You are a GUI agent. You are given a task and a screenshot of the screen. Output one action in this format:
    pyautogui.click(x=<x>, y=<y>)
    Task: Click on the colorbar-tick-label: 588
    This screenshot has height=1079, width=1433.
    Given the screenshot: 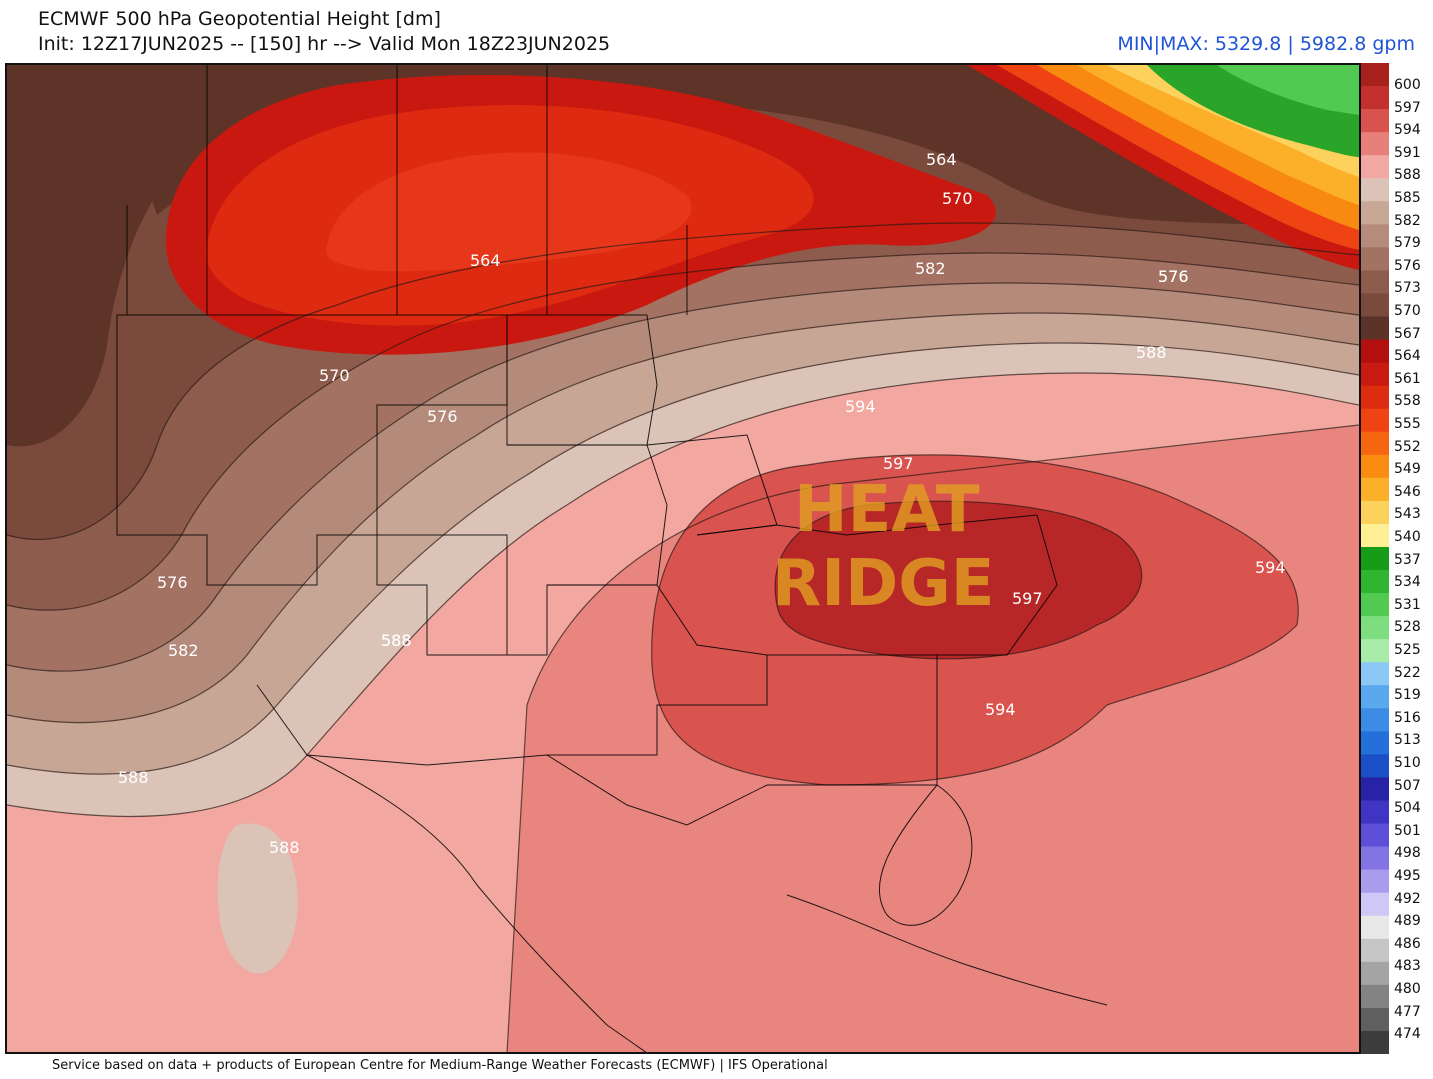 What is the action you would take?
    pyautogui.click(x=1407, y=175)
    